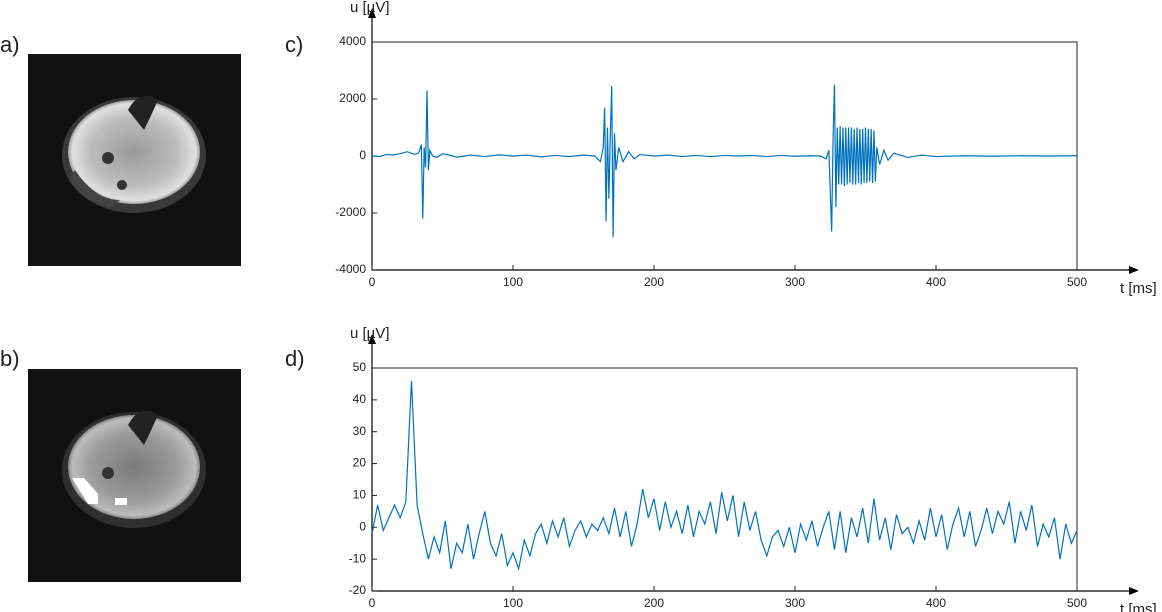 The image size is (1162, 612). Describe the element at coordinates (352, 41) in the screenshot. I see `y-tick-label: 4000` at that location.